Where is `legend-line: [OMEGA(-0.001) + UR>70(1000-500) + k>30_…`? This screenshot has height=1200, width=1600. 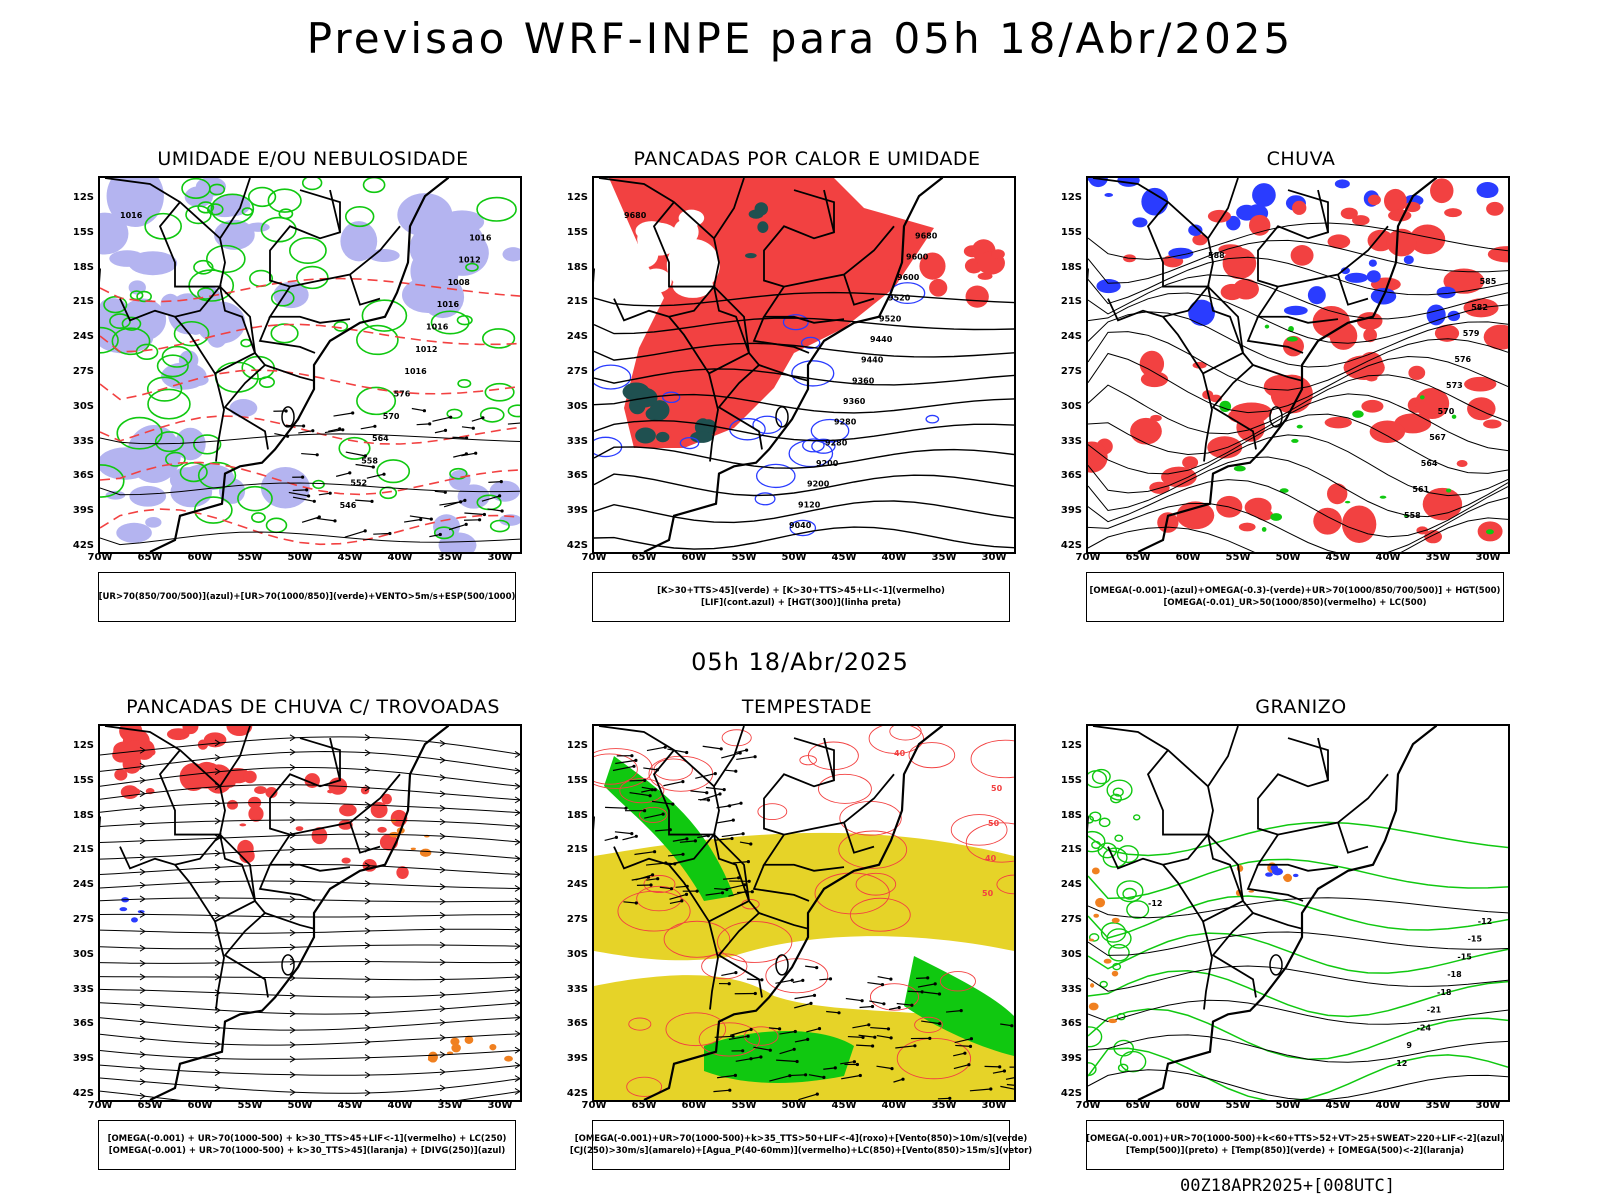 legend-line: [OMEGA(-0.001) + UR>70(1000-500) + k>30_… is located at coordinates (307, 1139).